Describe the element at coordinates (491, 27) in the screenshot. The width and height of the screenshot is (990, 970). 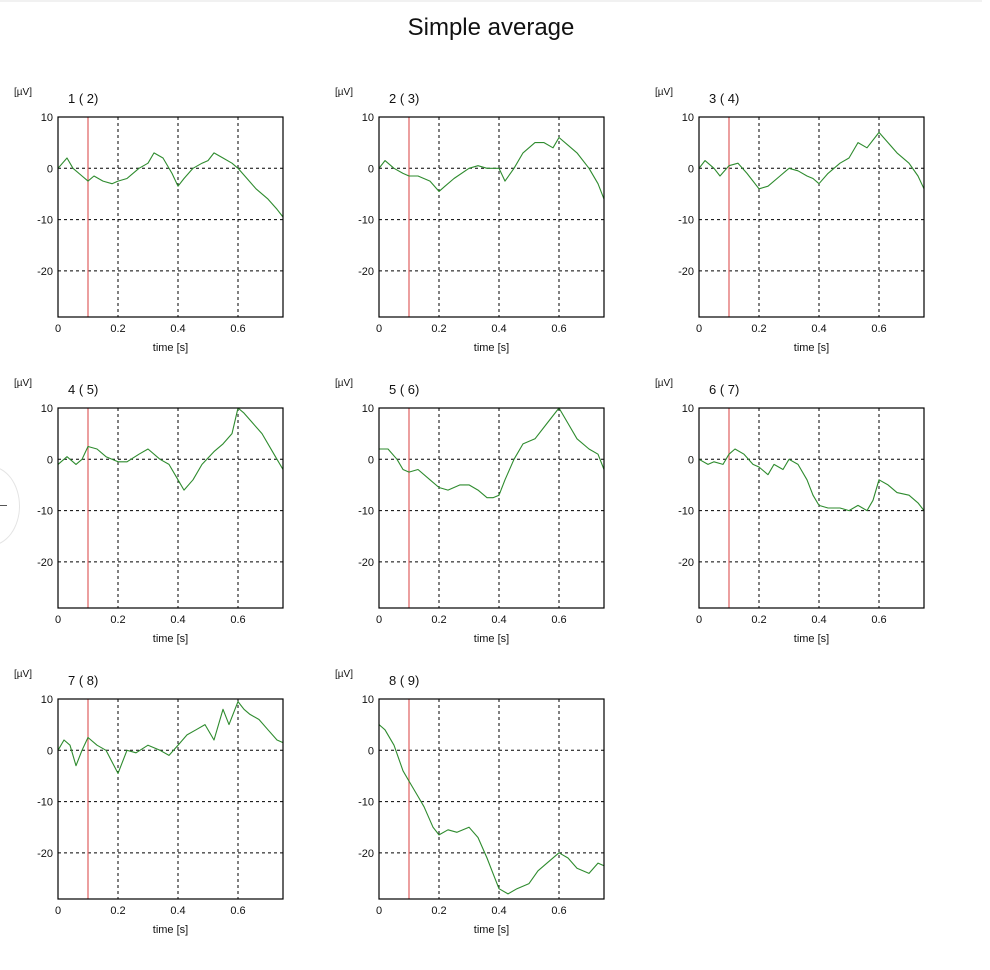
I see `chart-title: Simple average` at that location.